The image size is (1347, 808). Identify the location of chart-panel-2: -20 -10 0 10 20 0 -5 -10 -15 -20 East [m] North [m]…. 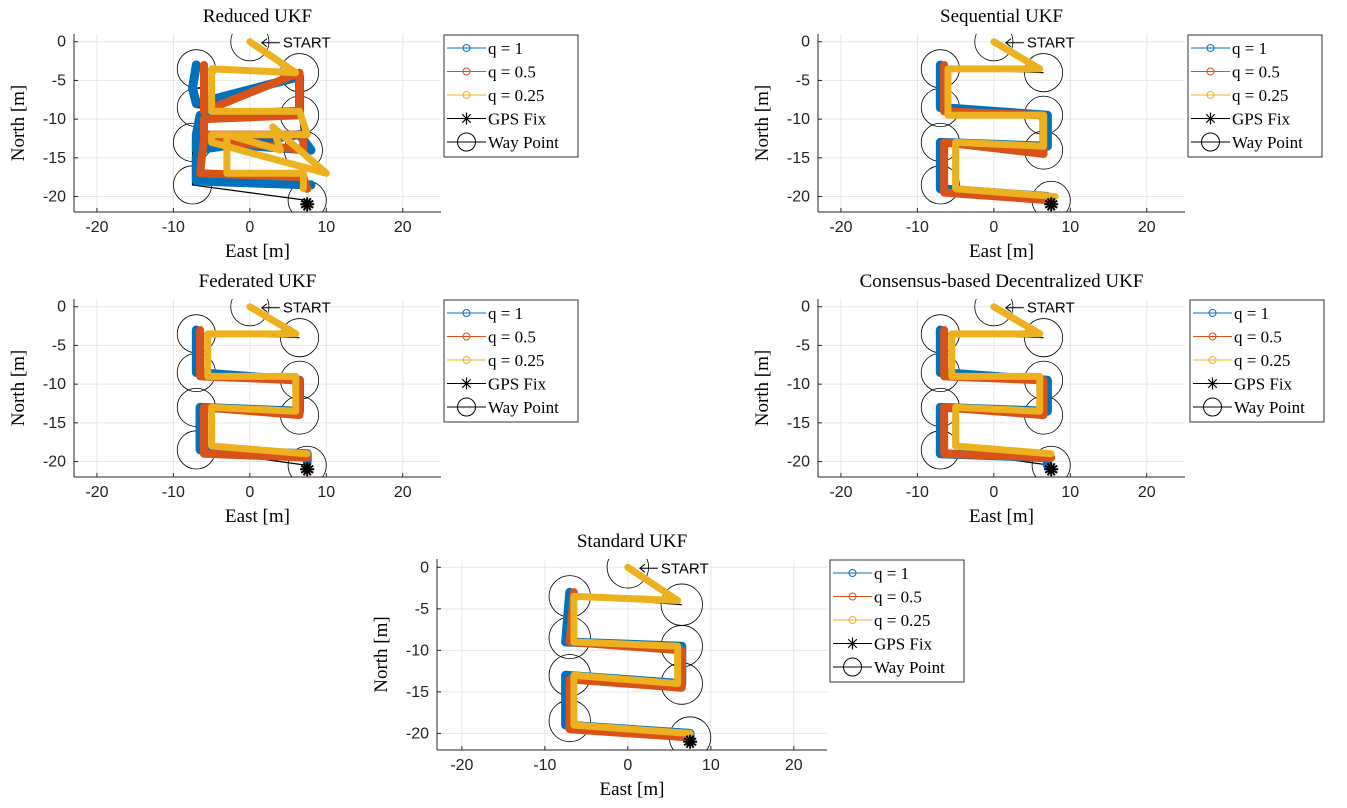
(1037, 134).